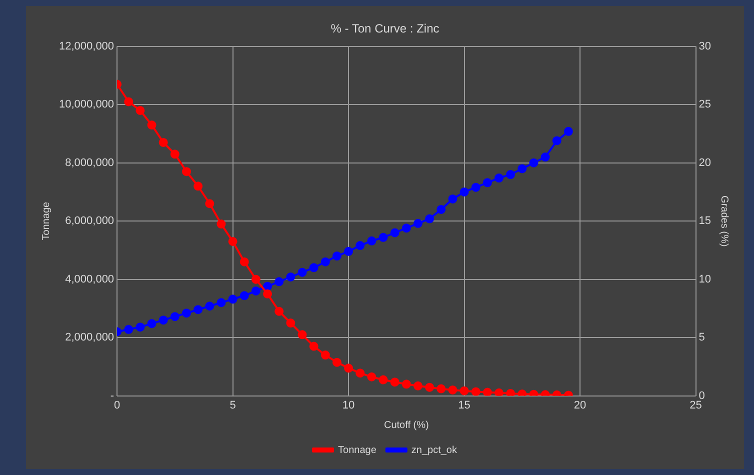  What do you see at coordinates (701, 396) in the screenshot?
I see `y2-tick-label: 0` at bounding box center [701, 396].